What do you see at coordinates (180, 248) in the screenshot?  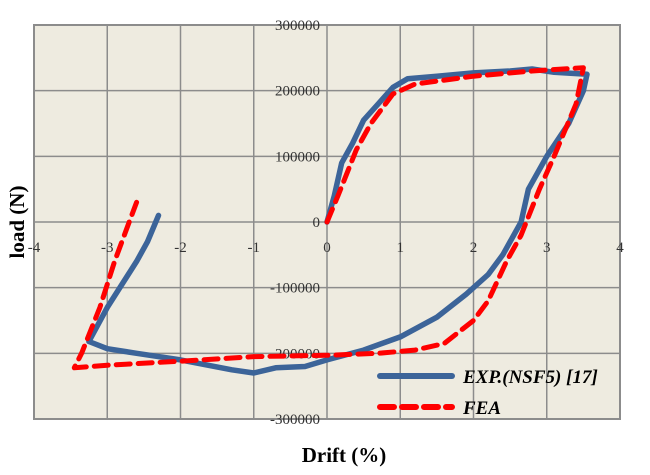 I see `x-tick-label: -2` at bounding box center [180, 248].